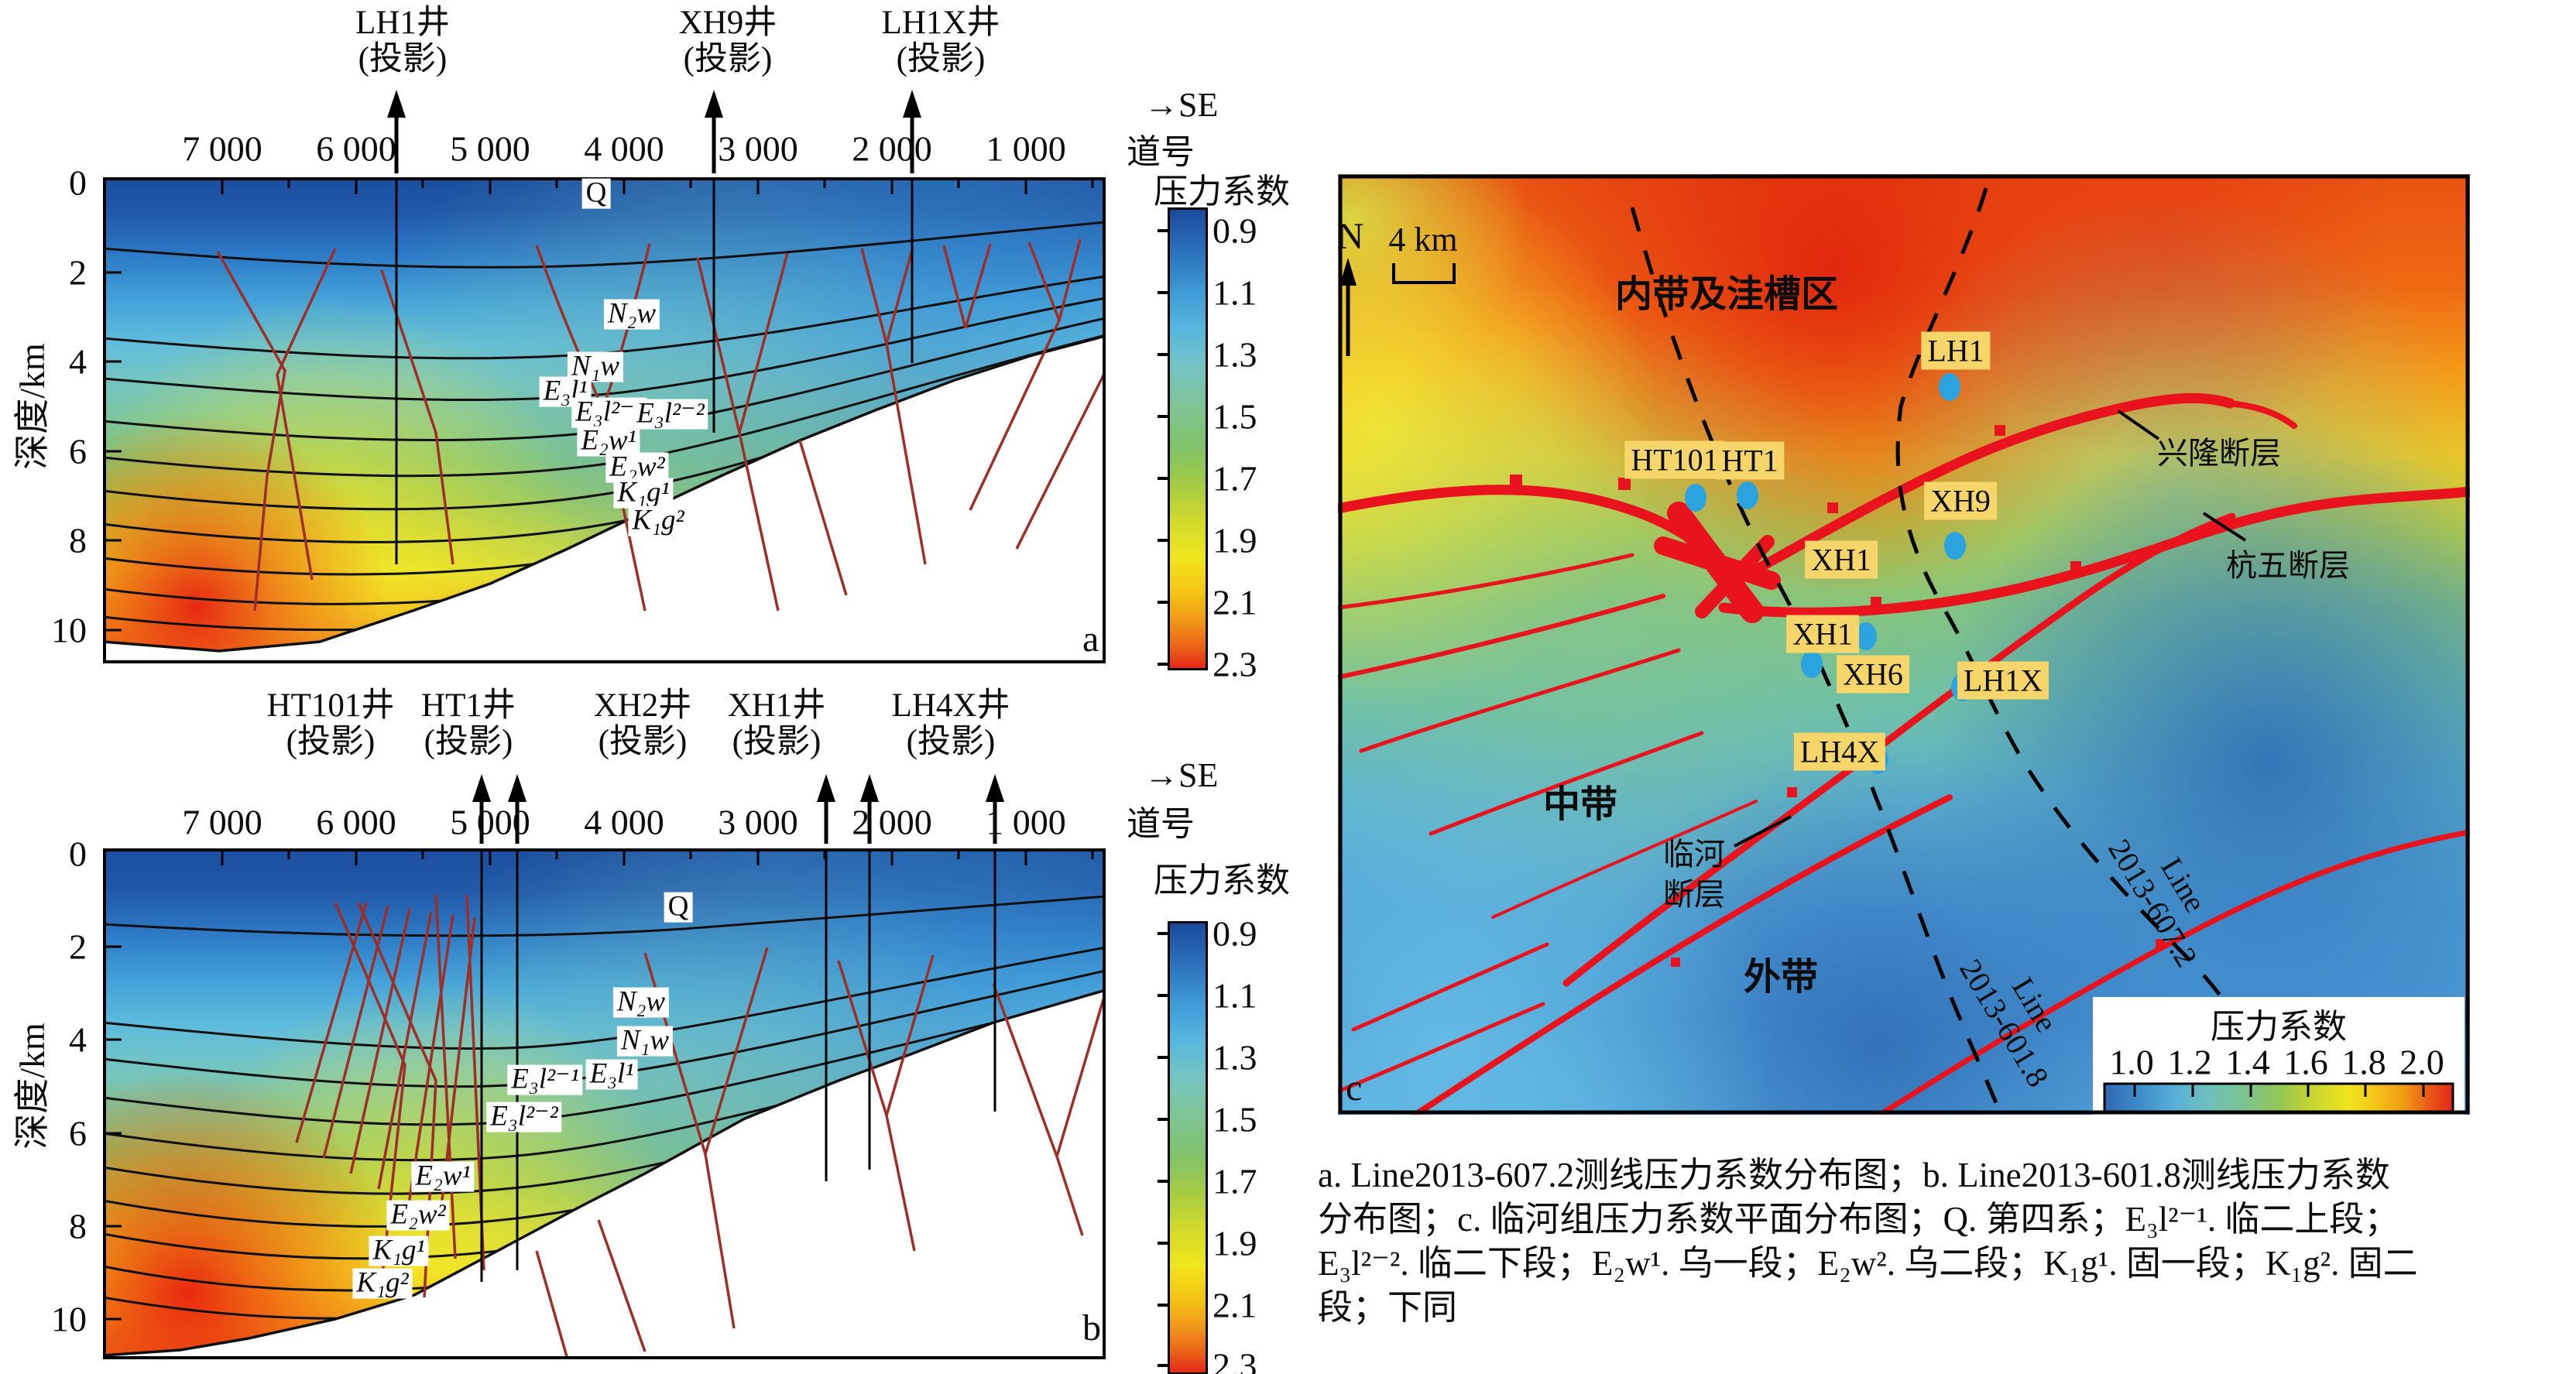 This screenshot has width=2576, height=1374. I want to click on colorbar-b, so click(1188, 1147).